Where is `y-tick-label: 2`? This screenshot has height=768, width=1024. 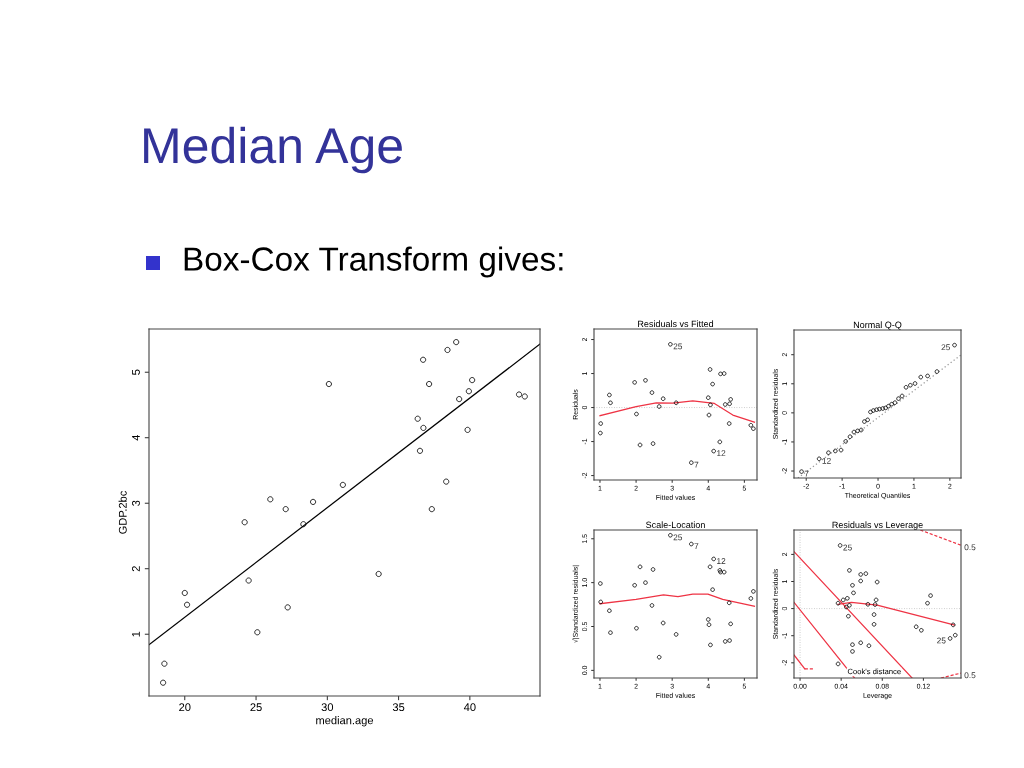
y-tick-label: 2 is located at coordinates (135, 569).